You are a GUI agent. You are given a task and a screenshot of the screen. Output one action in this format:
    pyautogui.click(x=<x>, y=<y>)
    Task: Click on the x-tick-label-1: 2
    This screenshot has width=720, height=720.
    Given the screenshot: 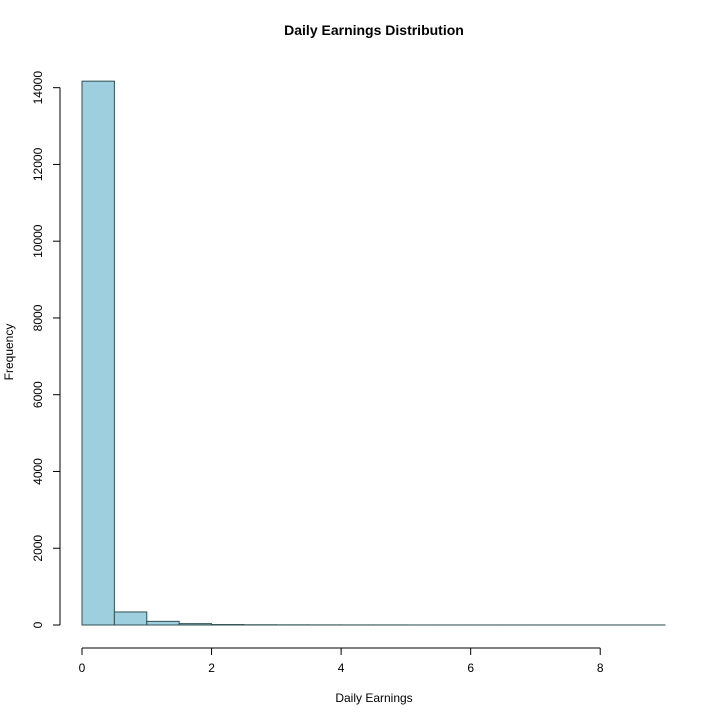 What is the action you would take?
    pyautogui.click(x=211, y=668)
    